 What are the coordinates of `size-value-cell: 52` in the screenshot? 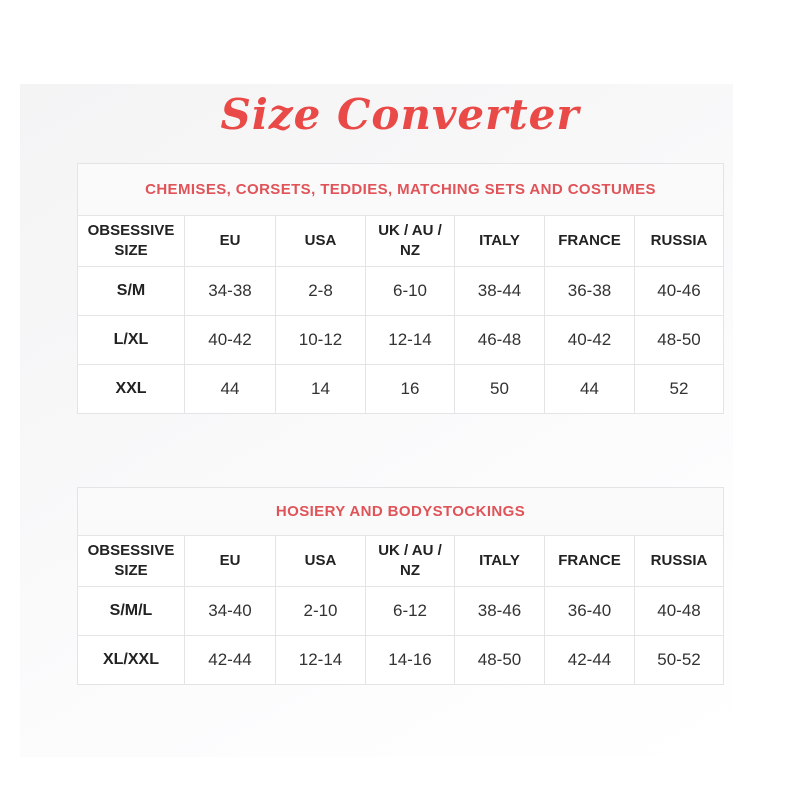 It's located at (679, 389).